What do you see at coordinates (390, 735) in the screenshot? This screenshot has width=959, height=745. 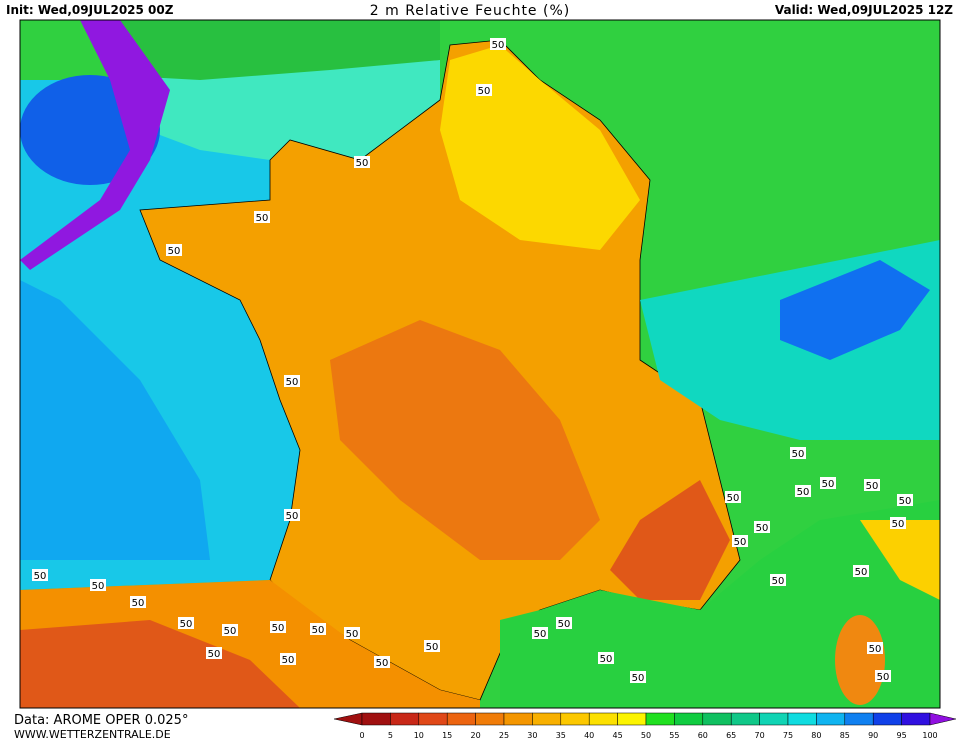 I see `colorbar-tick-label: 5` at bounding box center [390, 735].